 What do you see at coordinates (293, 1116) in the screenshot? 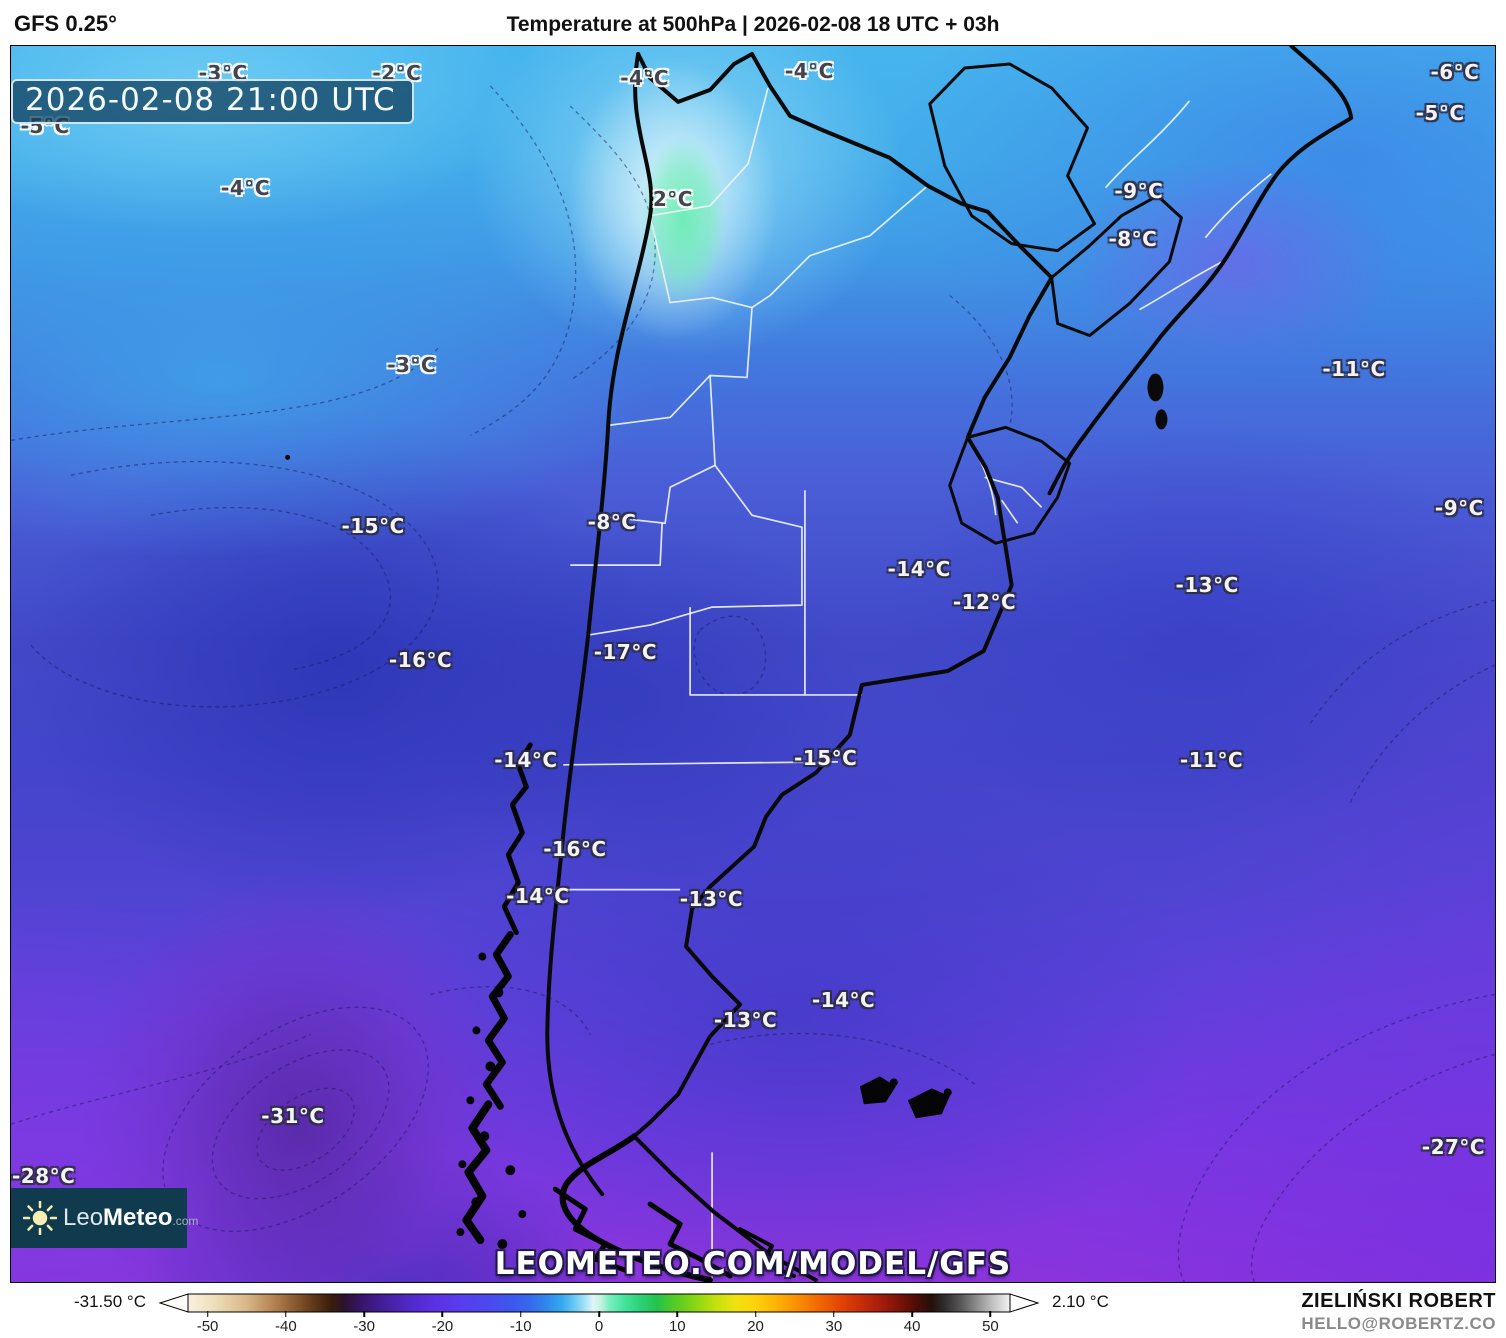
I see `temp-label: -31°C` at bounding box center [293, 1116].